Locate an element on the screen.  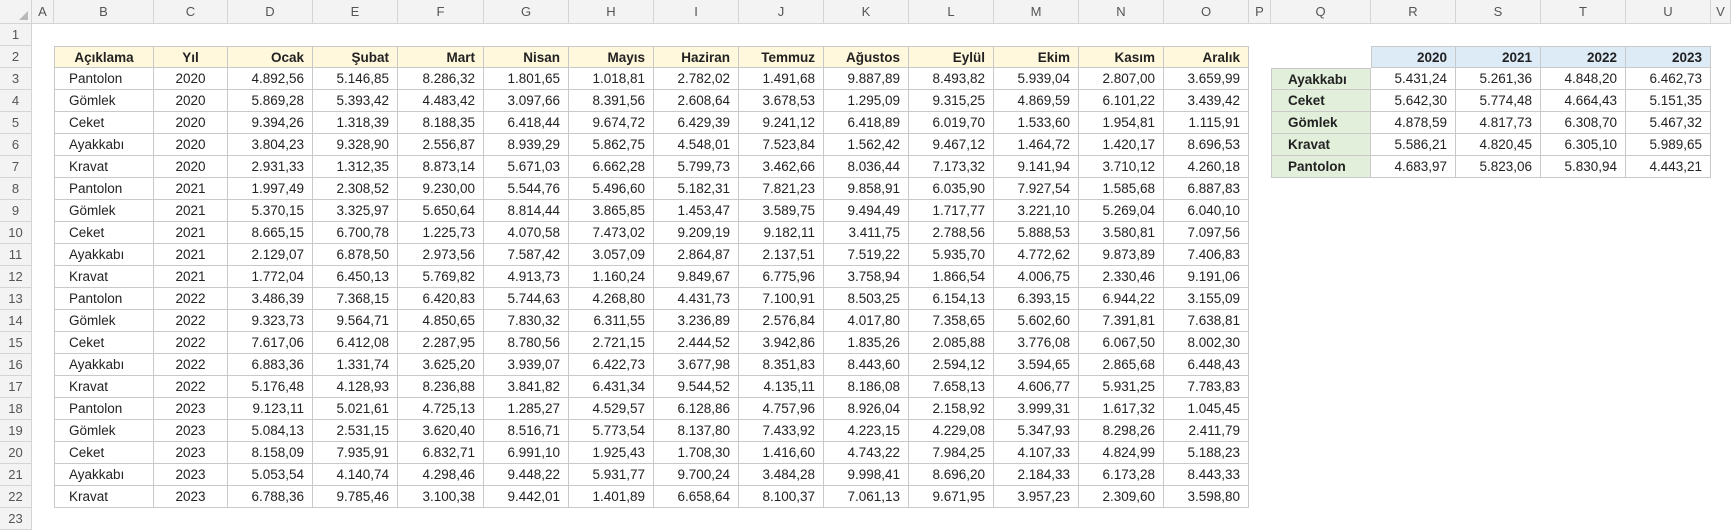
main-table-cell: 5.053,54 is located at coordinates (270, 475).